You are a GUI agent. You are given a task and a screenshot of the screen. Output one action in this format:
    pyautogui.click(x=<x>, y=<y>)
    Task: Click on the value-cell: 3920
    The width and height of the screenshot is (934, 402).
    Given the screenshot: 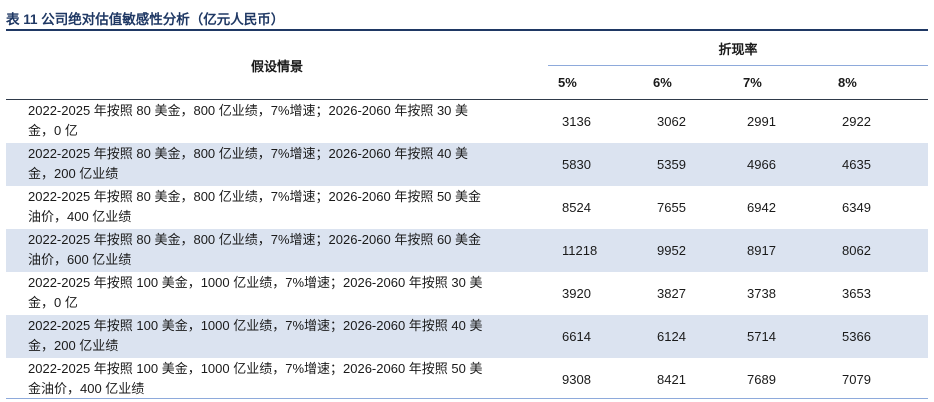 What is the action you would take?
    pyautogui.click(x=576, y=293)
    